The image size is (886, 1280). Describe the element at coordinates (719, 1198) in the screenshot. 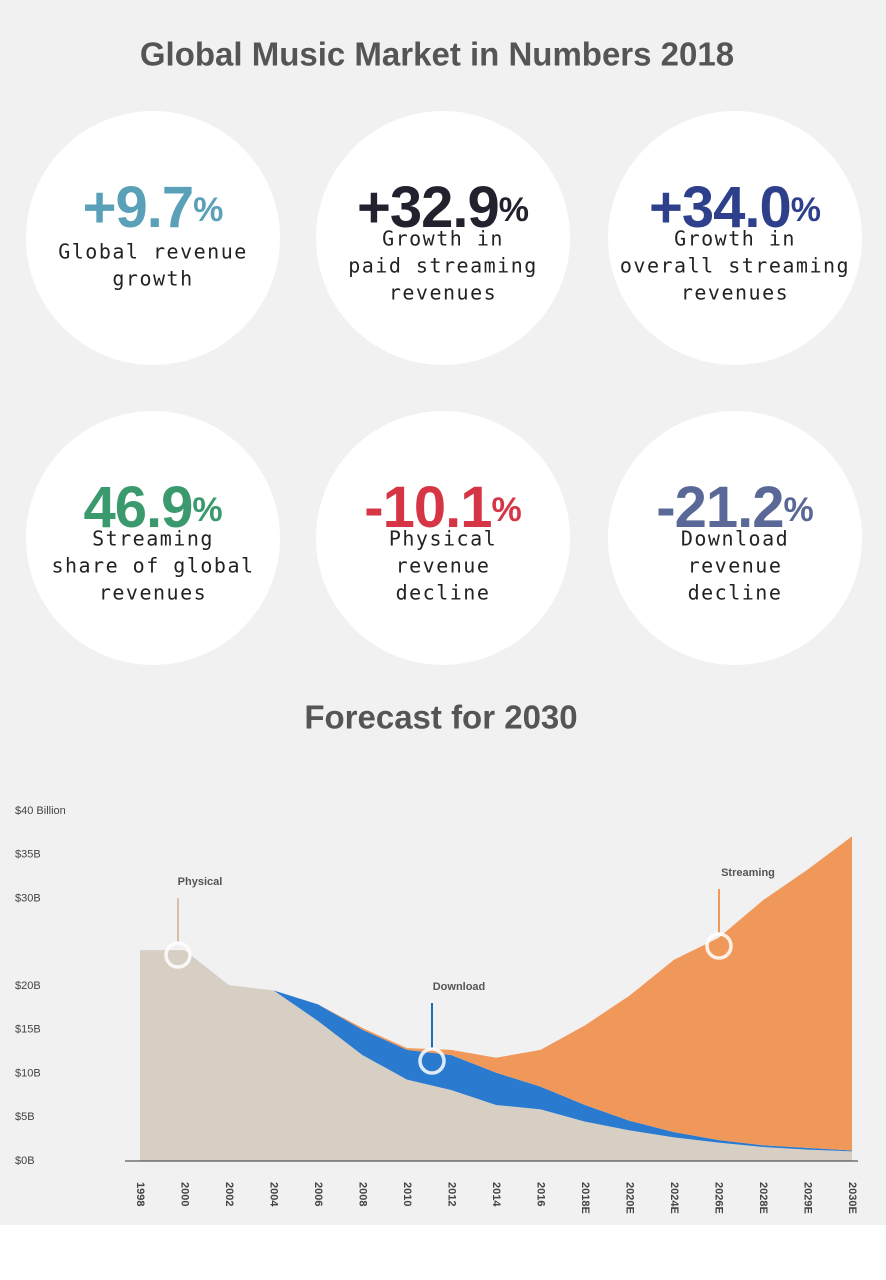

I see `x-tick-label: 2026E` at that location.